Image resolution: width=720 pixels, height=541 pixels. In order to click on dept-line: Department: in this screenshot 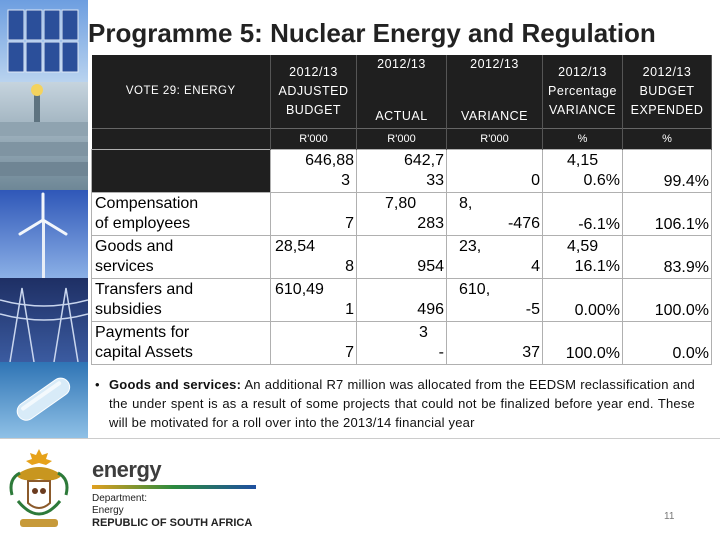, I will do `click(120, 498)`.